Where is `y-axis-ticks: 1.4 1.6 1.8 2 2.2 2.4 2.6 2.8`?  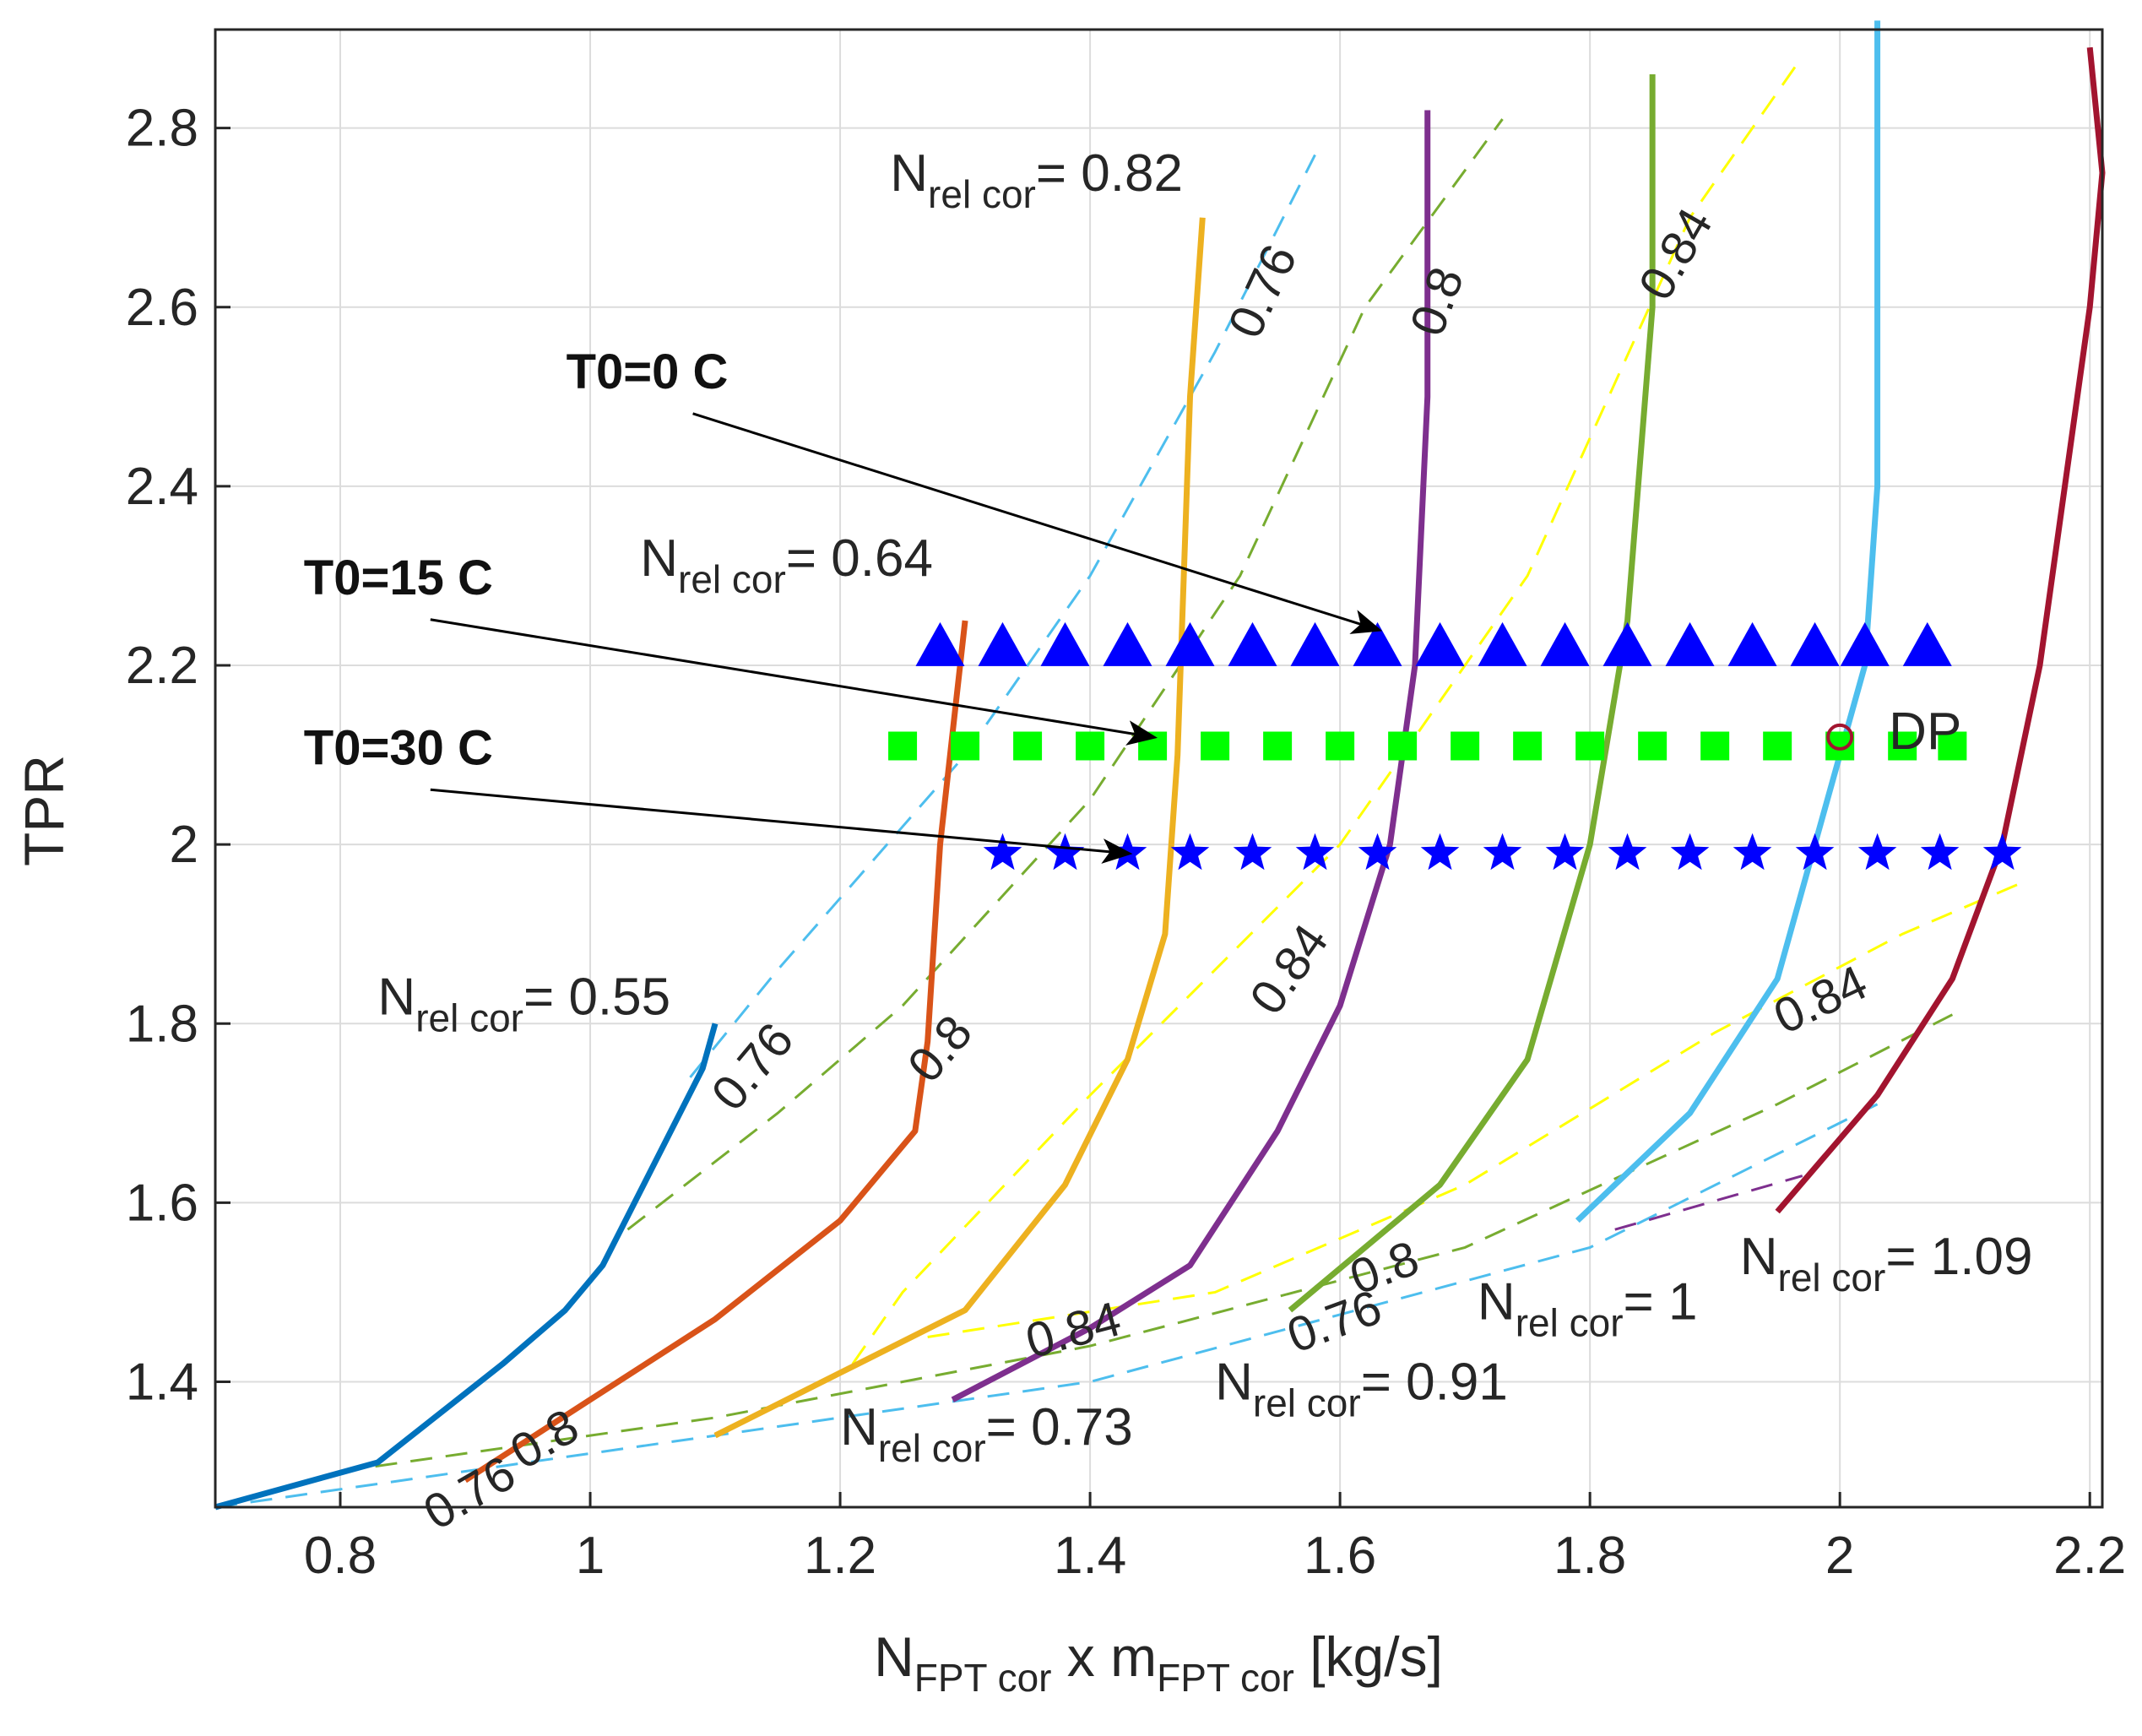
y-axis-ticks: 1.4 1.6 1.8 2 2.2 2.4 2.6 2.8 is located at coordinates (178, 756).